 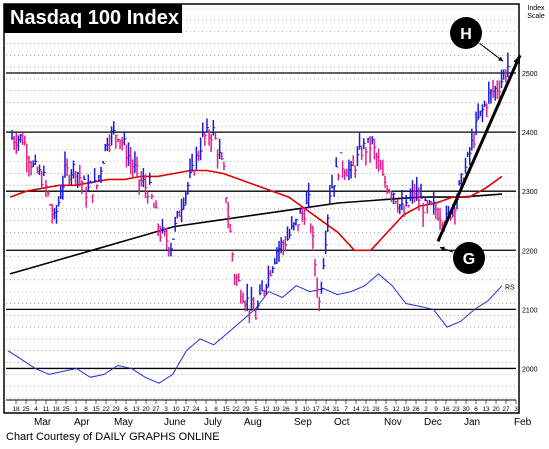 What do you see at coordinates (116, 409) in the screenshot?
I see `x-day-label: 29` at bounding box center [116, 409].